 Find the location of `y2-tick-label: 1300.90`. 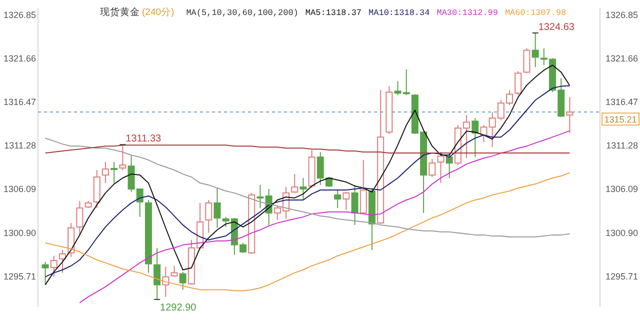

y2-tick-label: 1300.90 is located at coordinates (621, 233).